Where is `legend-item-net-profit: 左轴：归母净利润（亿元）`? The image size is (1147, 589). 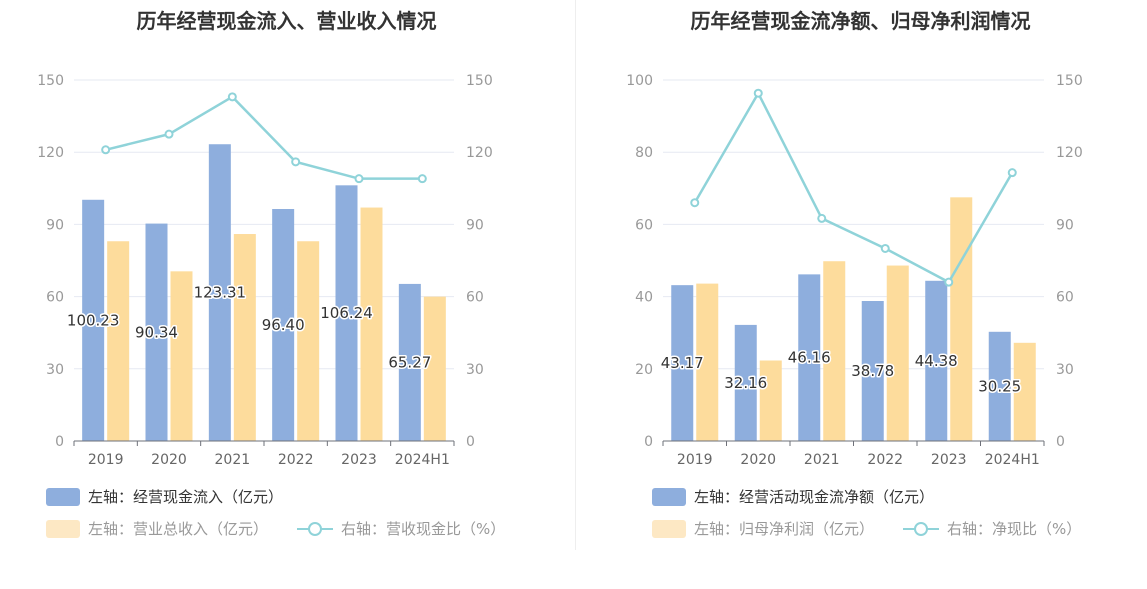 legend-item-net-profit: 左轴：归母净利润（亿元） is located at coordinates (763, 528).